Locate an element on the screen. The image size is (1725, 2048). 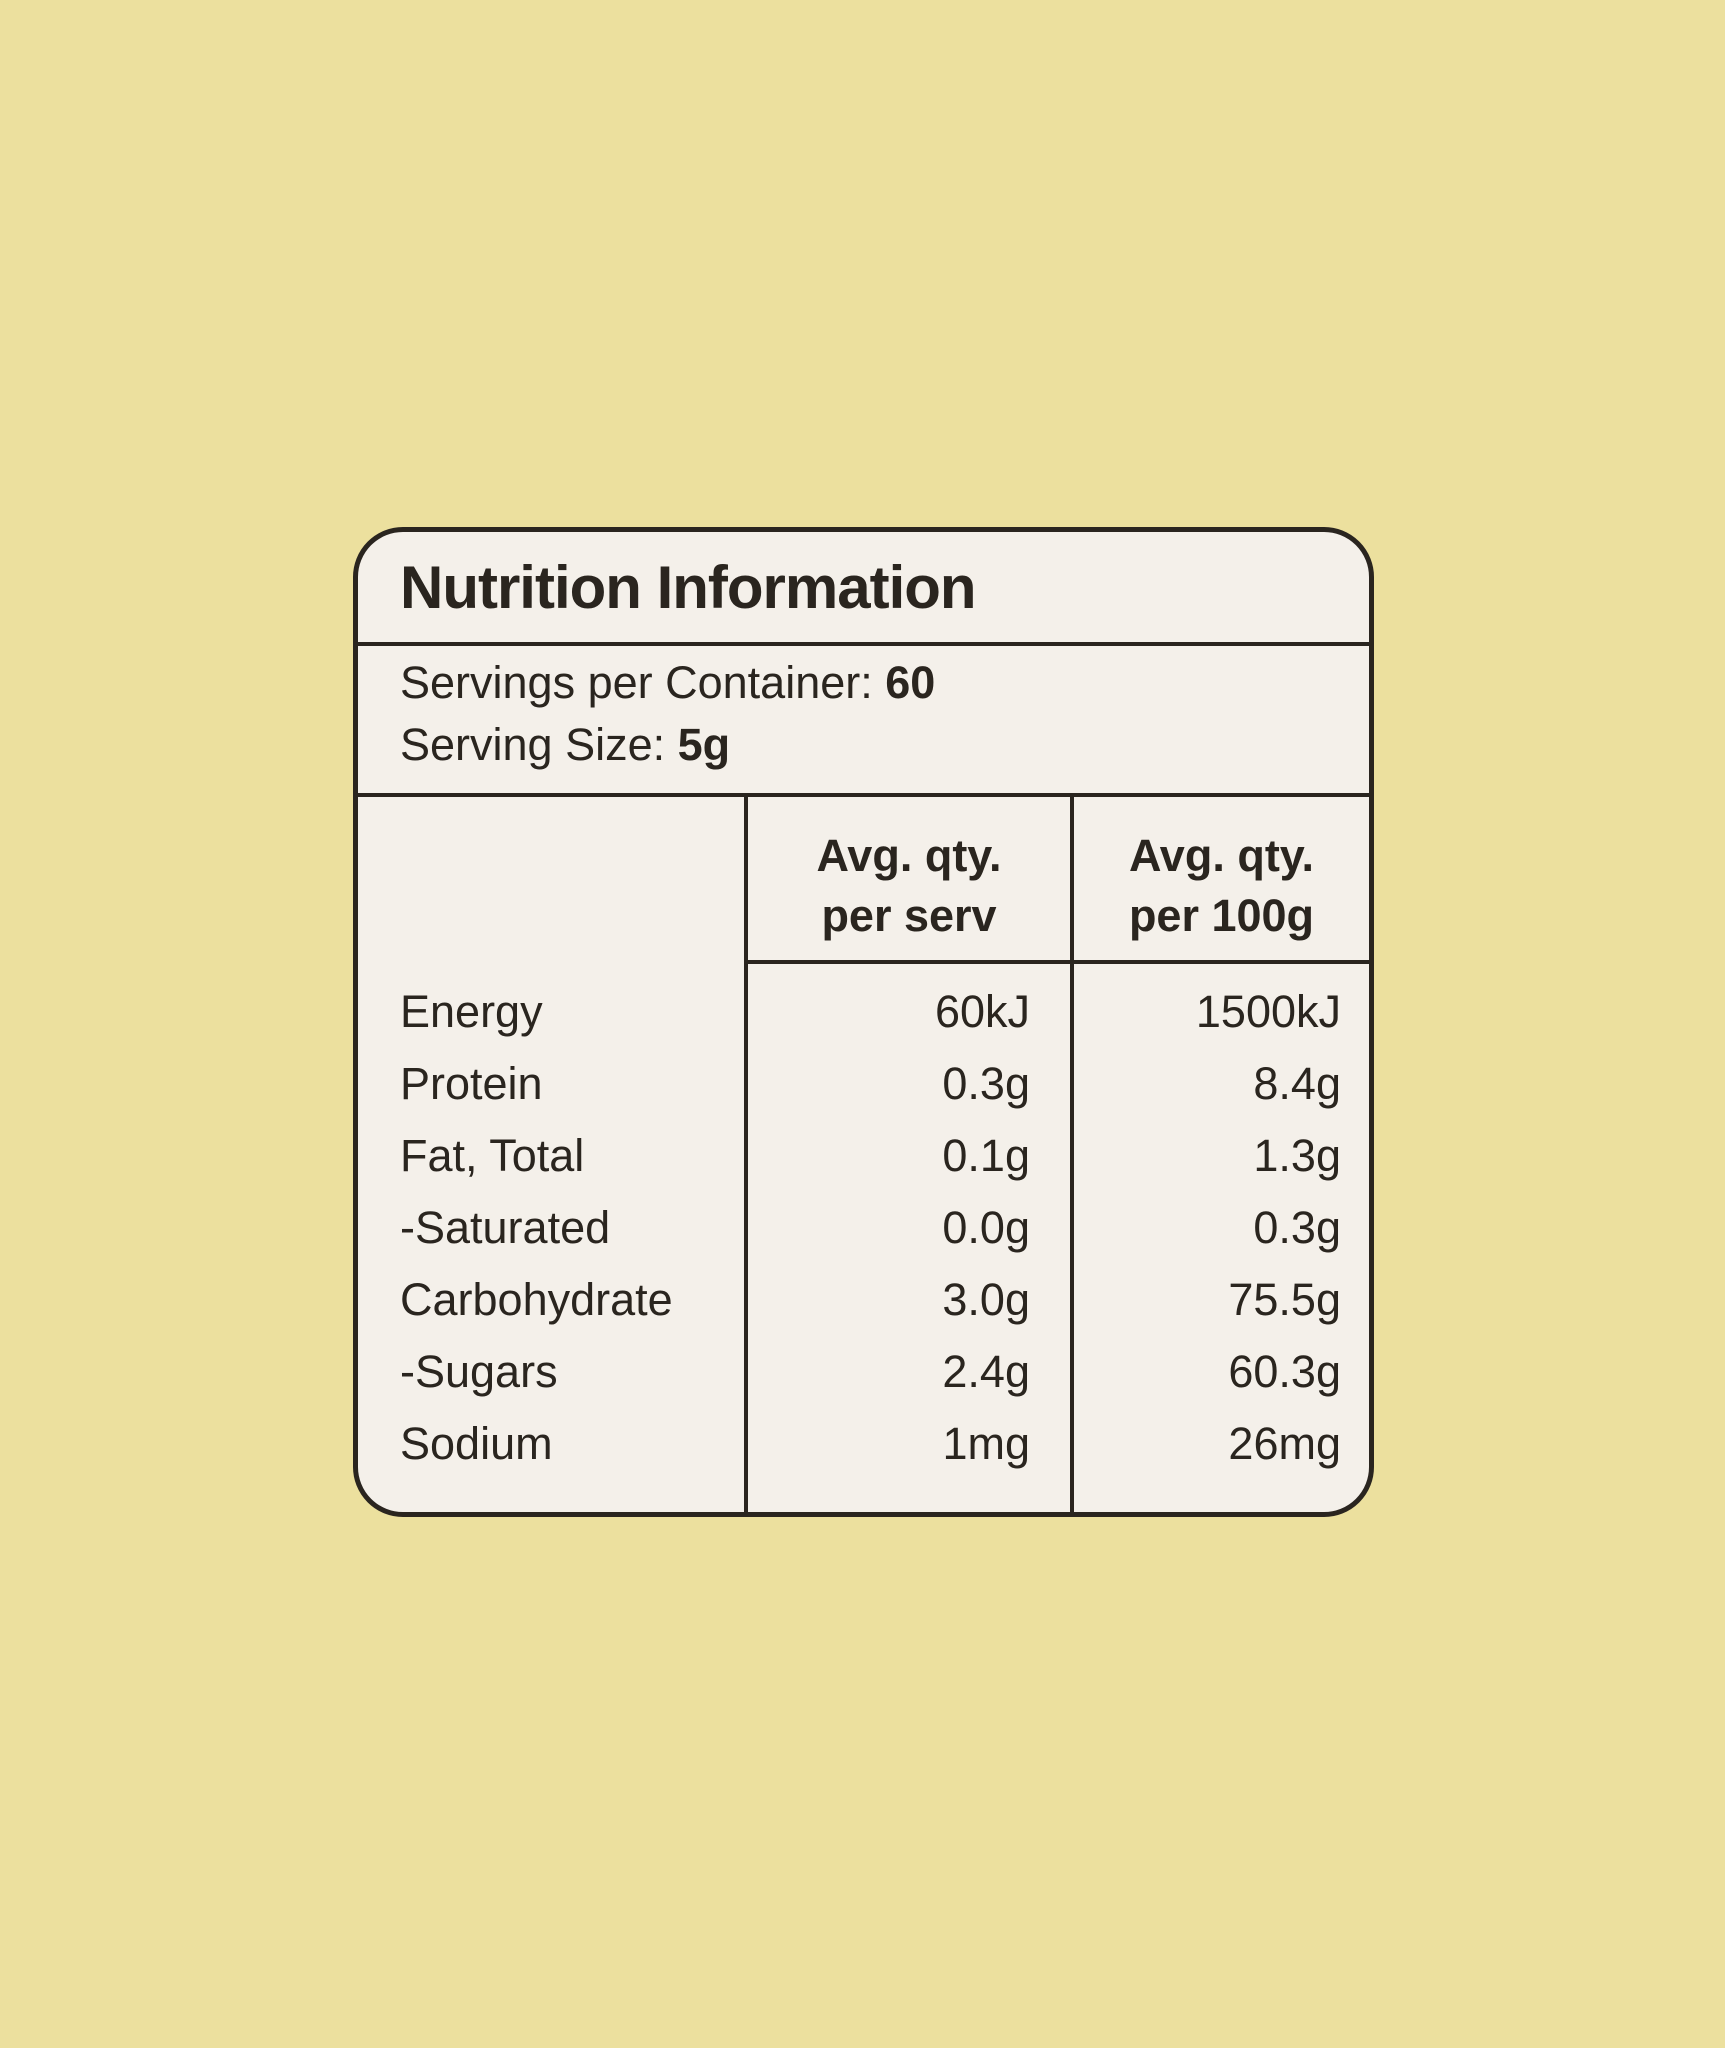
table-row-sodium: Sodium 1mg 26mg is located at coordinates (863, 1444).